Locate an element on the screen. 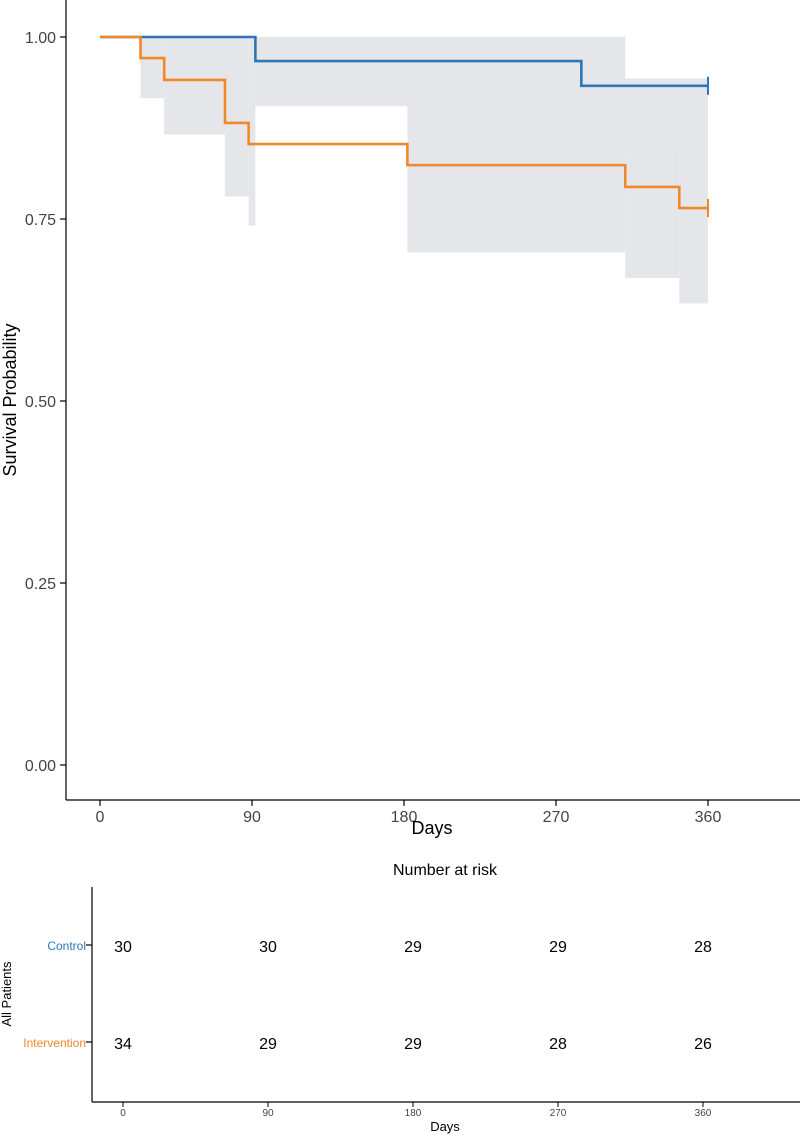 Image resolution: width=800 pixels, height=1136 pixels. risk-count-control-270: 29 is located at coordinates (558, 947).